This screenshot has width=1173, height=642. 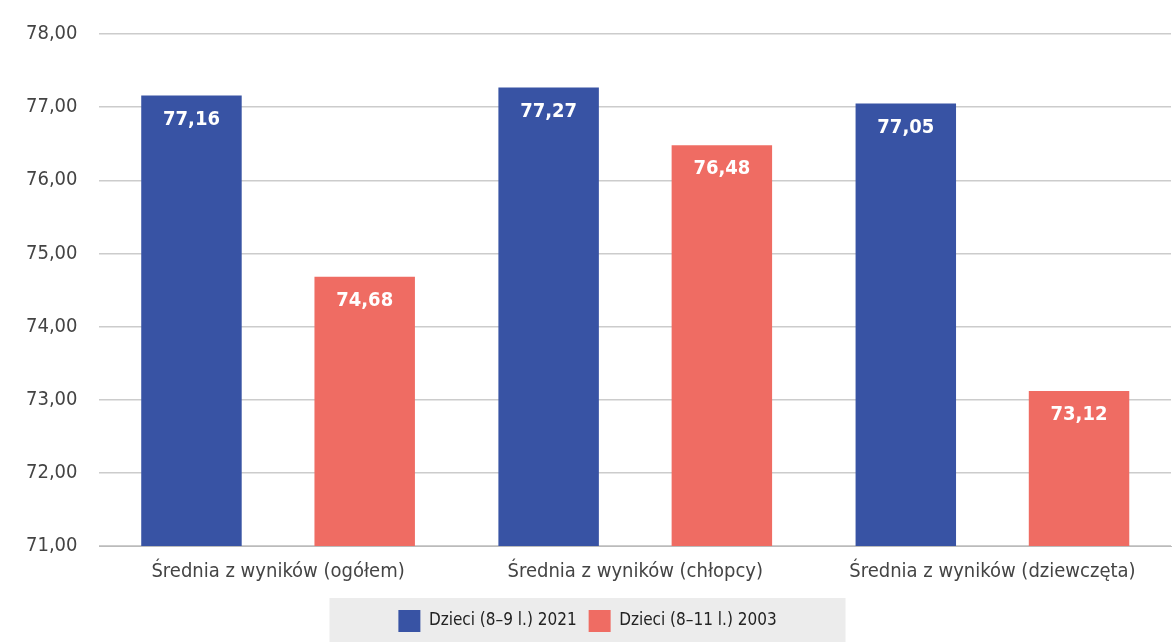 I want to click on y-tick-label: 77,00, so click(x=51, y=105).